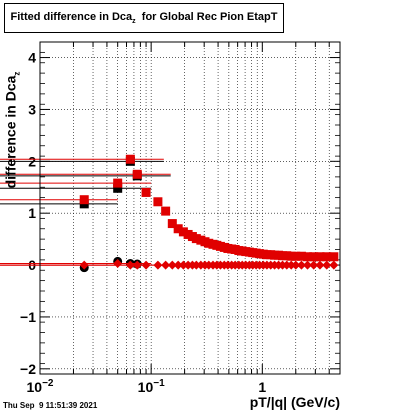 The image size is (400, 414). Describe the element at coordinates (50, 405) in the screenshot. I see `timestamp: Thu Sep 9 11:51:39 2021` at that location.